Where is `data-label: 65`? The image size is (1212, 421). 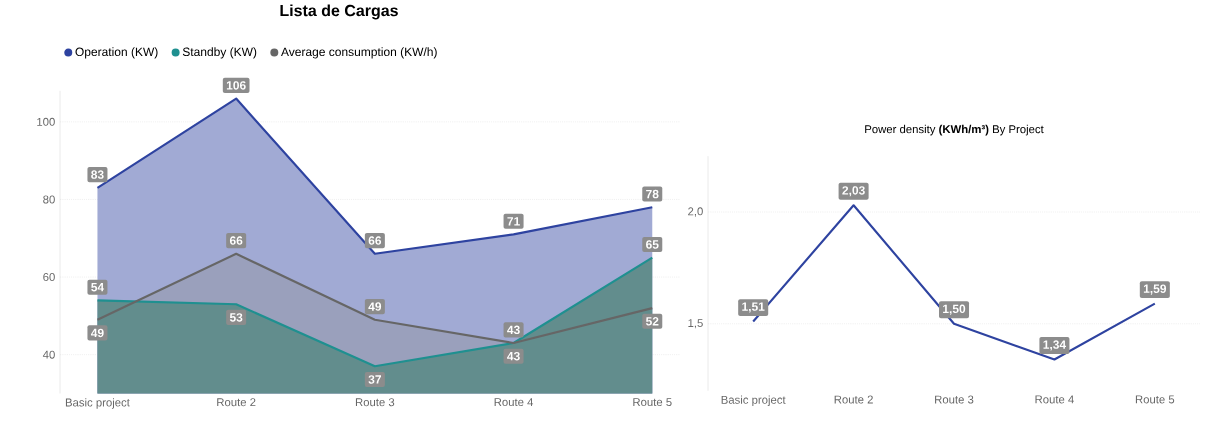
data-label: 65 is located at coordinates (652, 244).